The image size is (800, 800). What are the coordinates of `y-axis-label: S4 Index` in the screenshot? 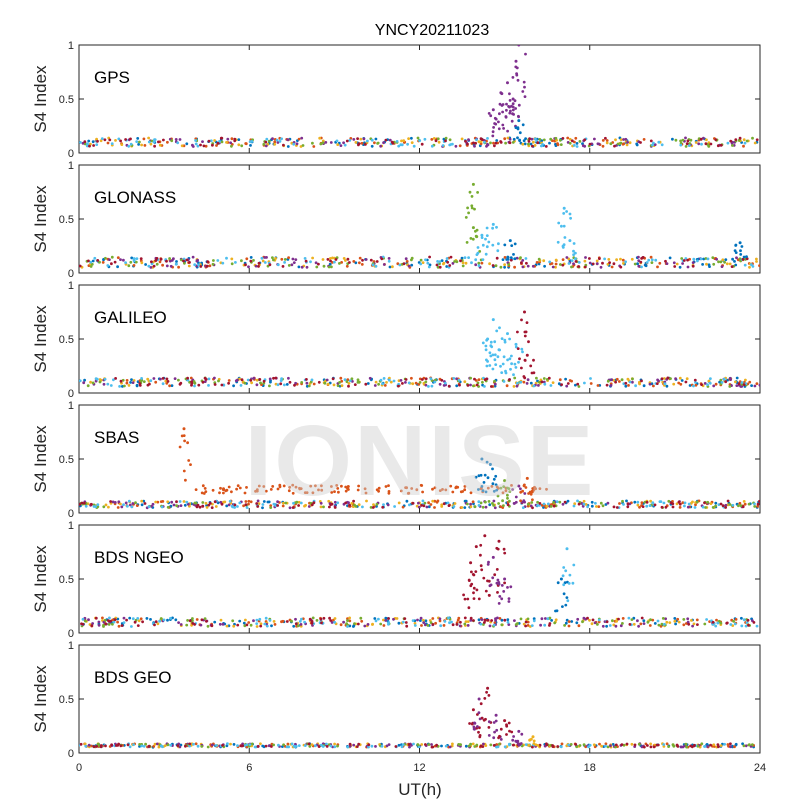 It's located at (40, 459).